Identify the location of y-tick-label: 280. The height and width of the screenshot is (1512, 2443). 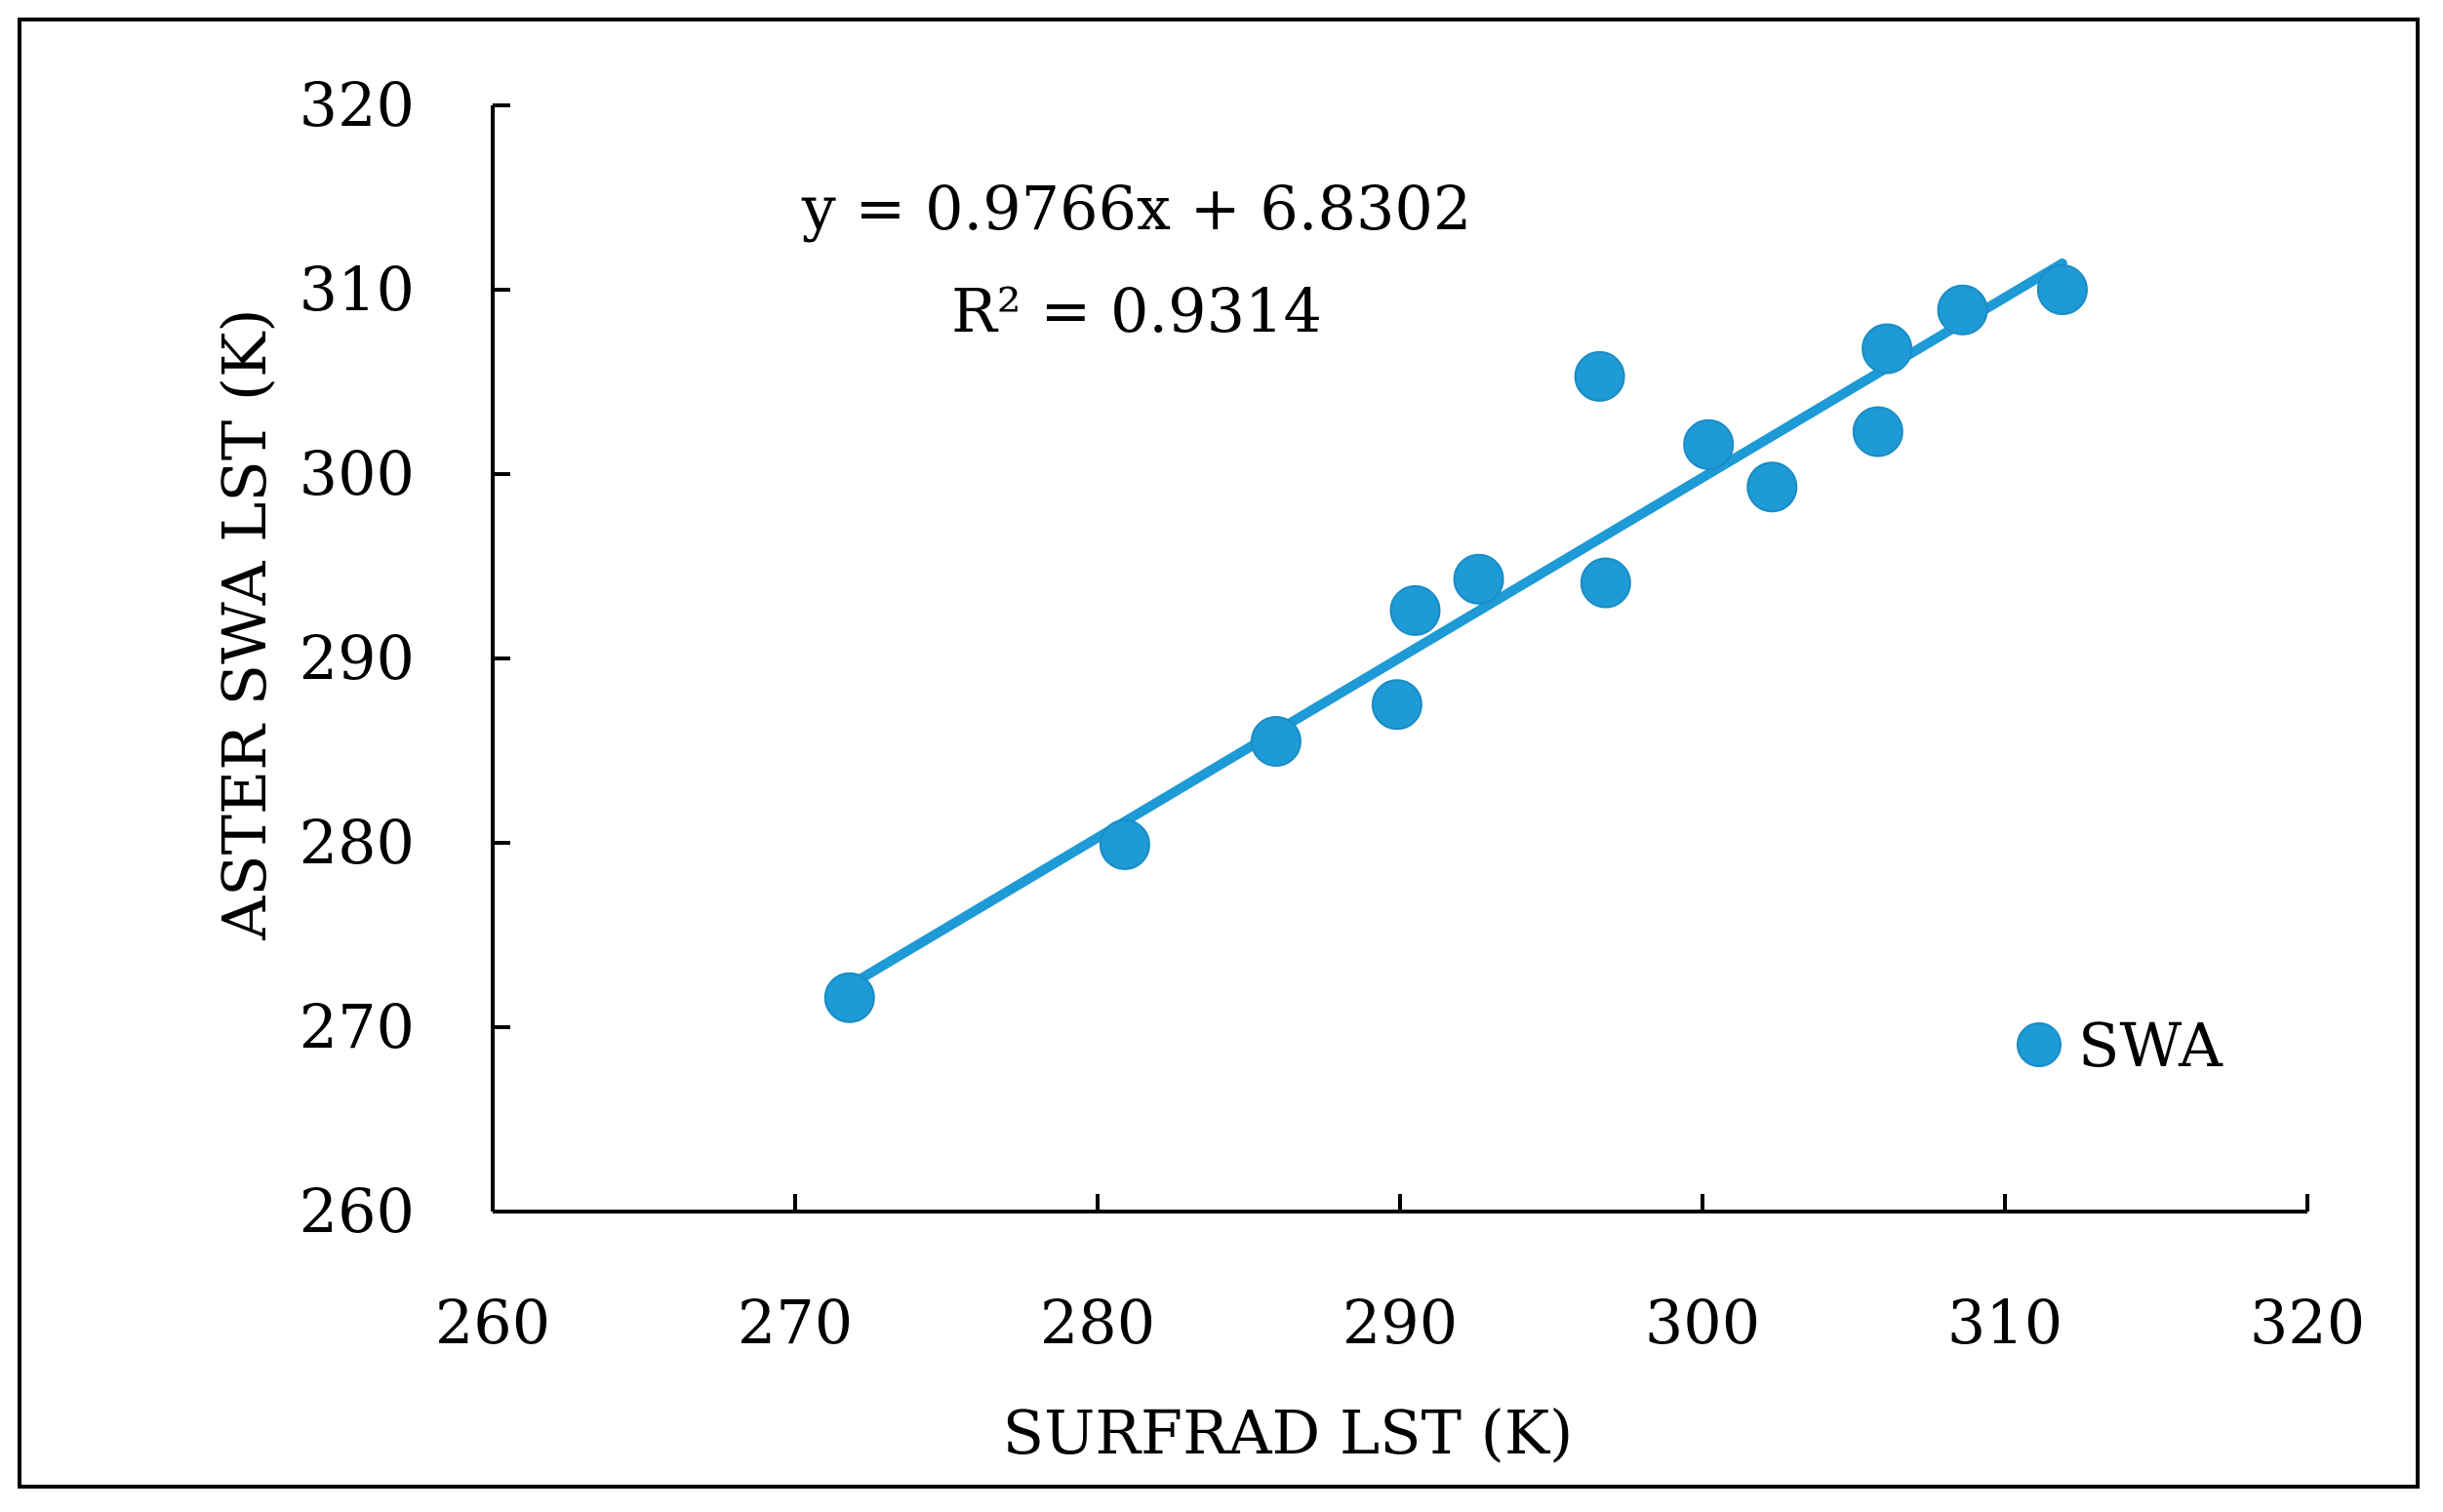
(357, 842).